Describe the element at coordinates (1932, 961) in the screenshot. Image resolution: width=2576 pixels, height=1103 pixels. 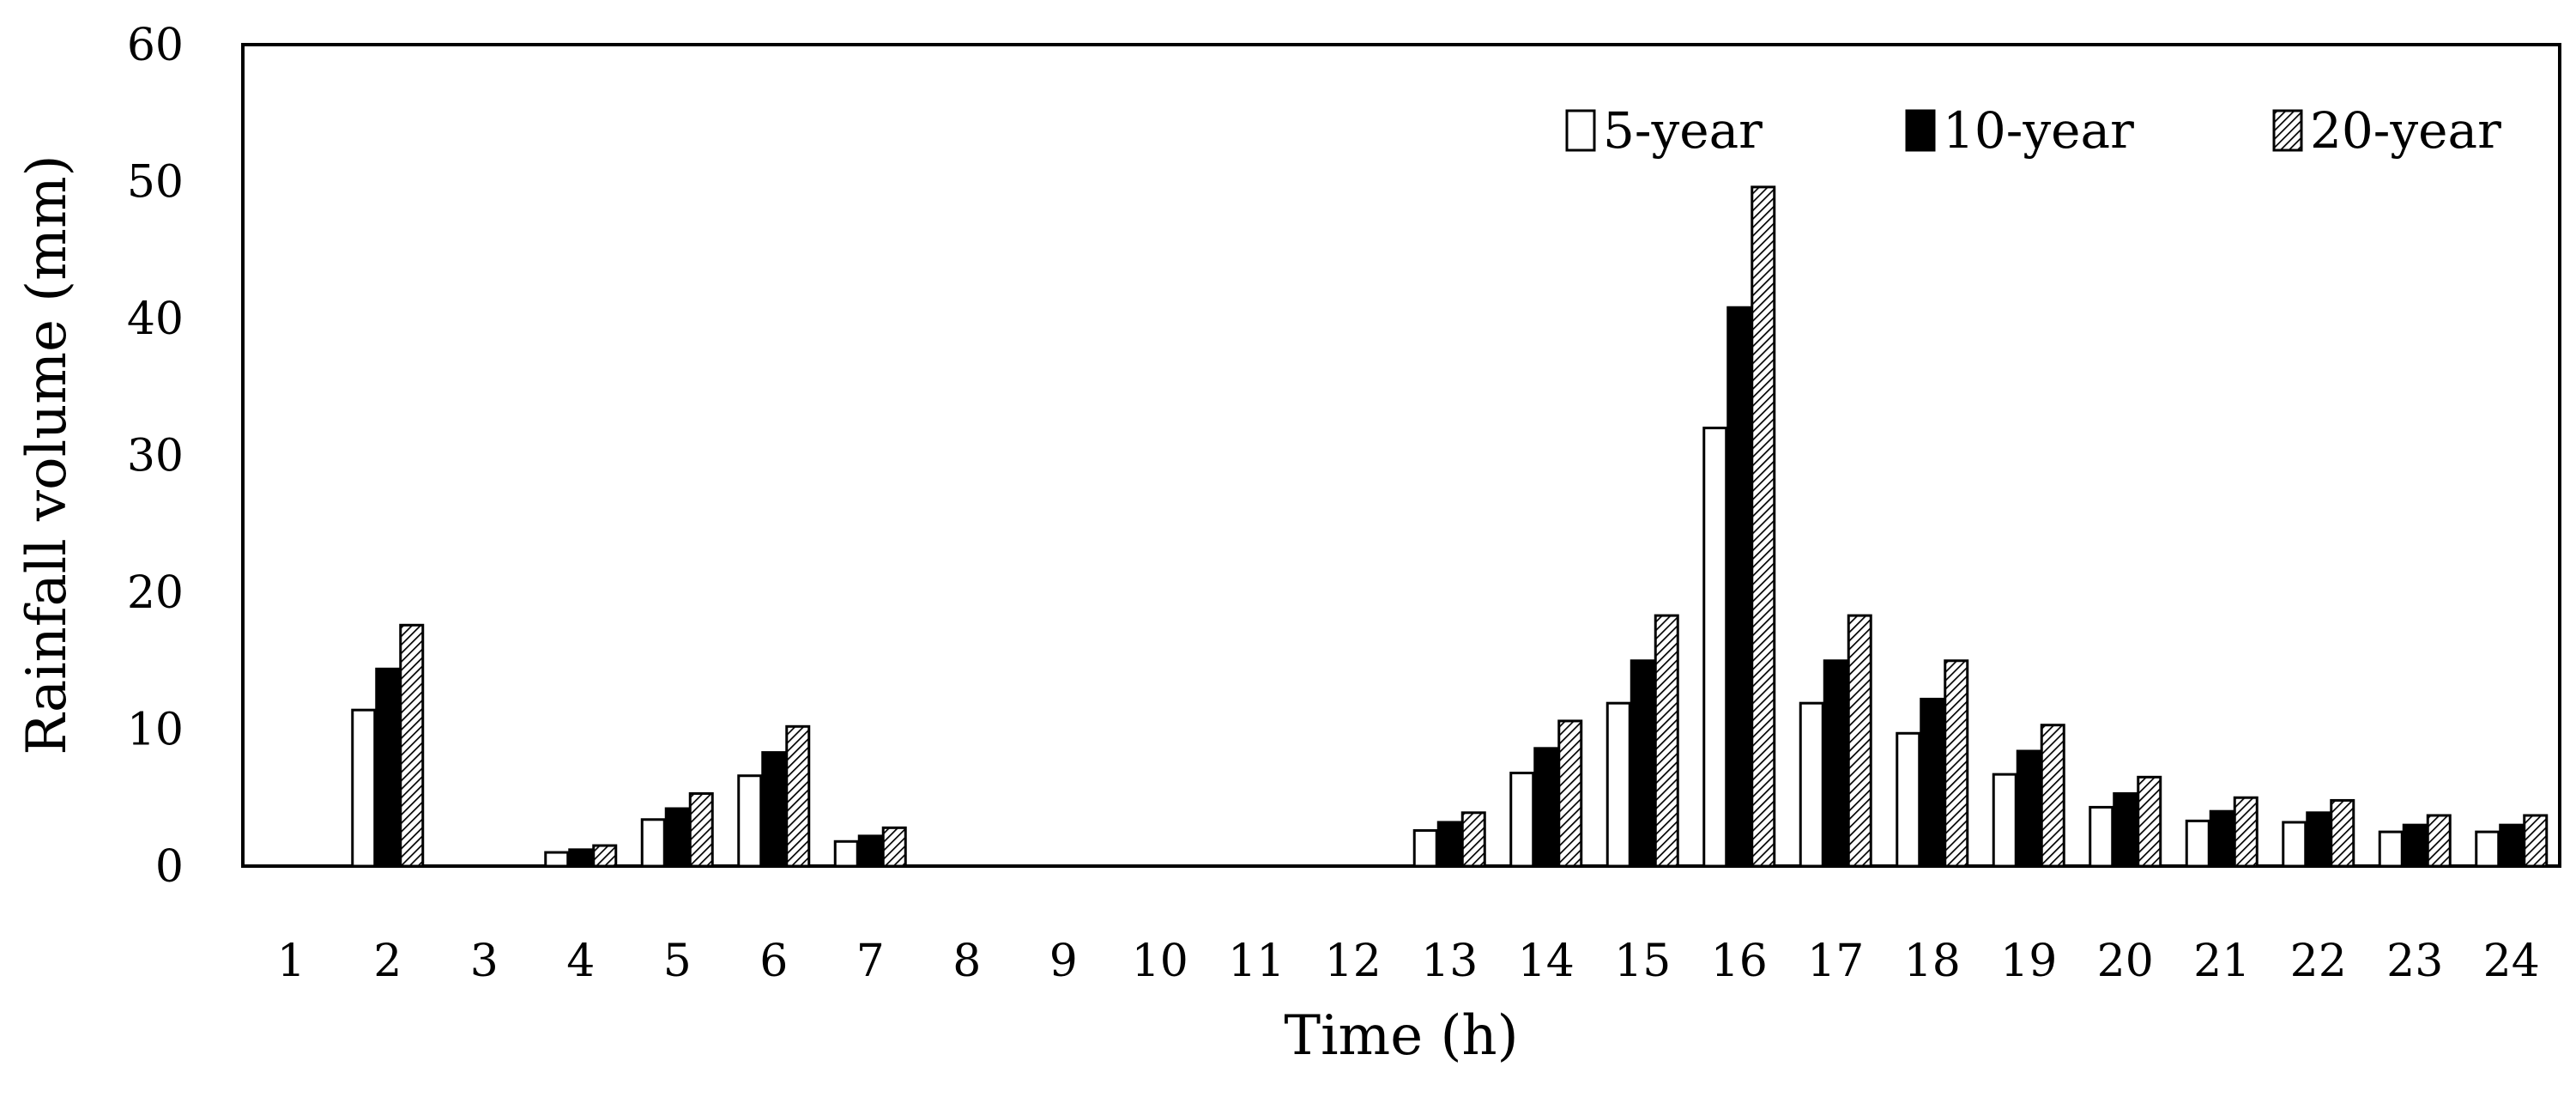
I see `x-tick-label: 18` at that location.